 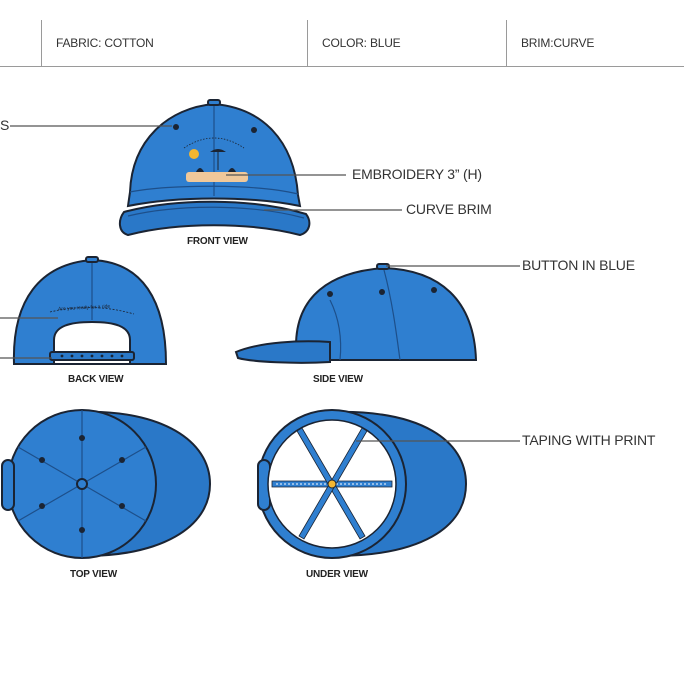 What do you see at coordinates (578, 265) in the screenshot?
I see `callout-button: BUTTON IN BLUE` at bounding box center [578, 265].